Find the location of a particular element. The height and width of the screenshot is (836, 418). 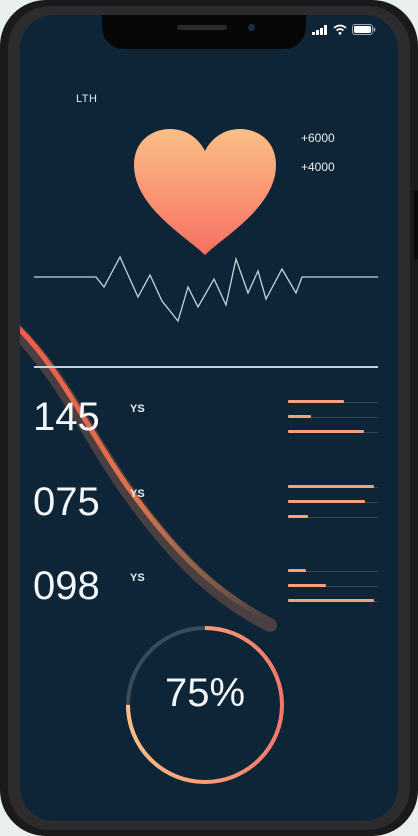

power-button is located at coordinates (416, 225).